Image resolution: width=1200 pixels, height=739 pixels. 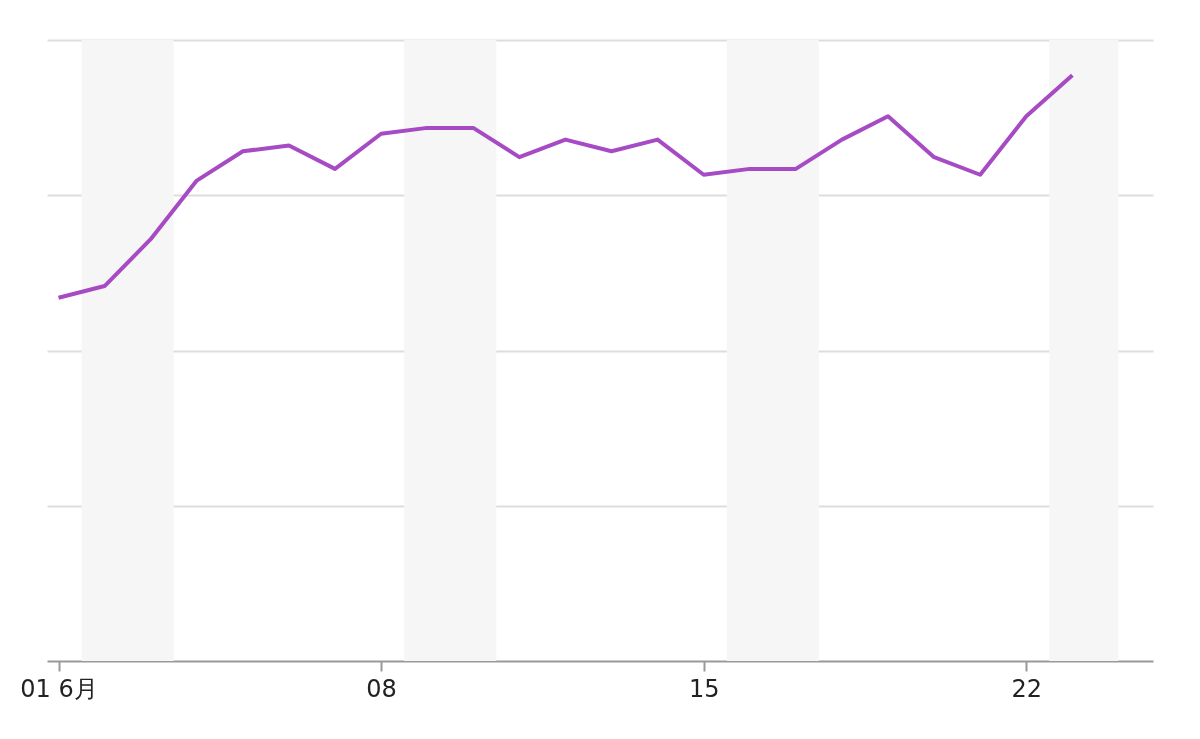 What do you see at coordinates (59, 688) in the screenshot?
I see `x-tick-label: 01 6月` at bounding box center [59, 688].